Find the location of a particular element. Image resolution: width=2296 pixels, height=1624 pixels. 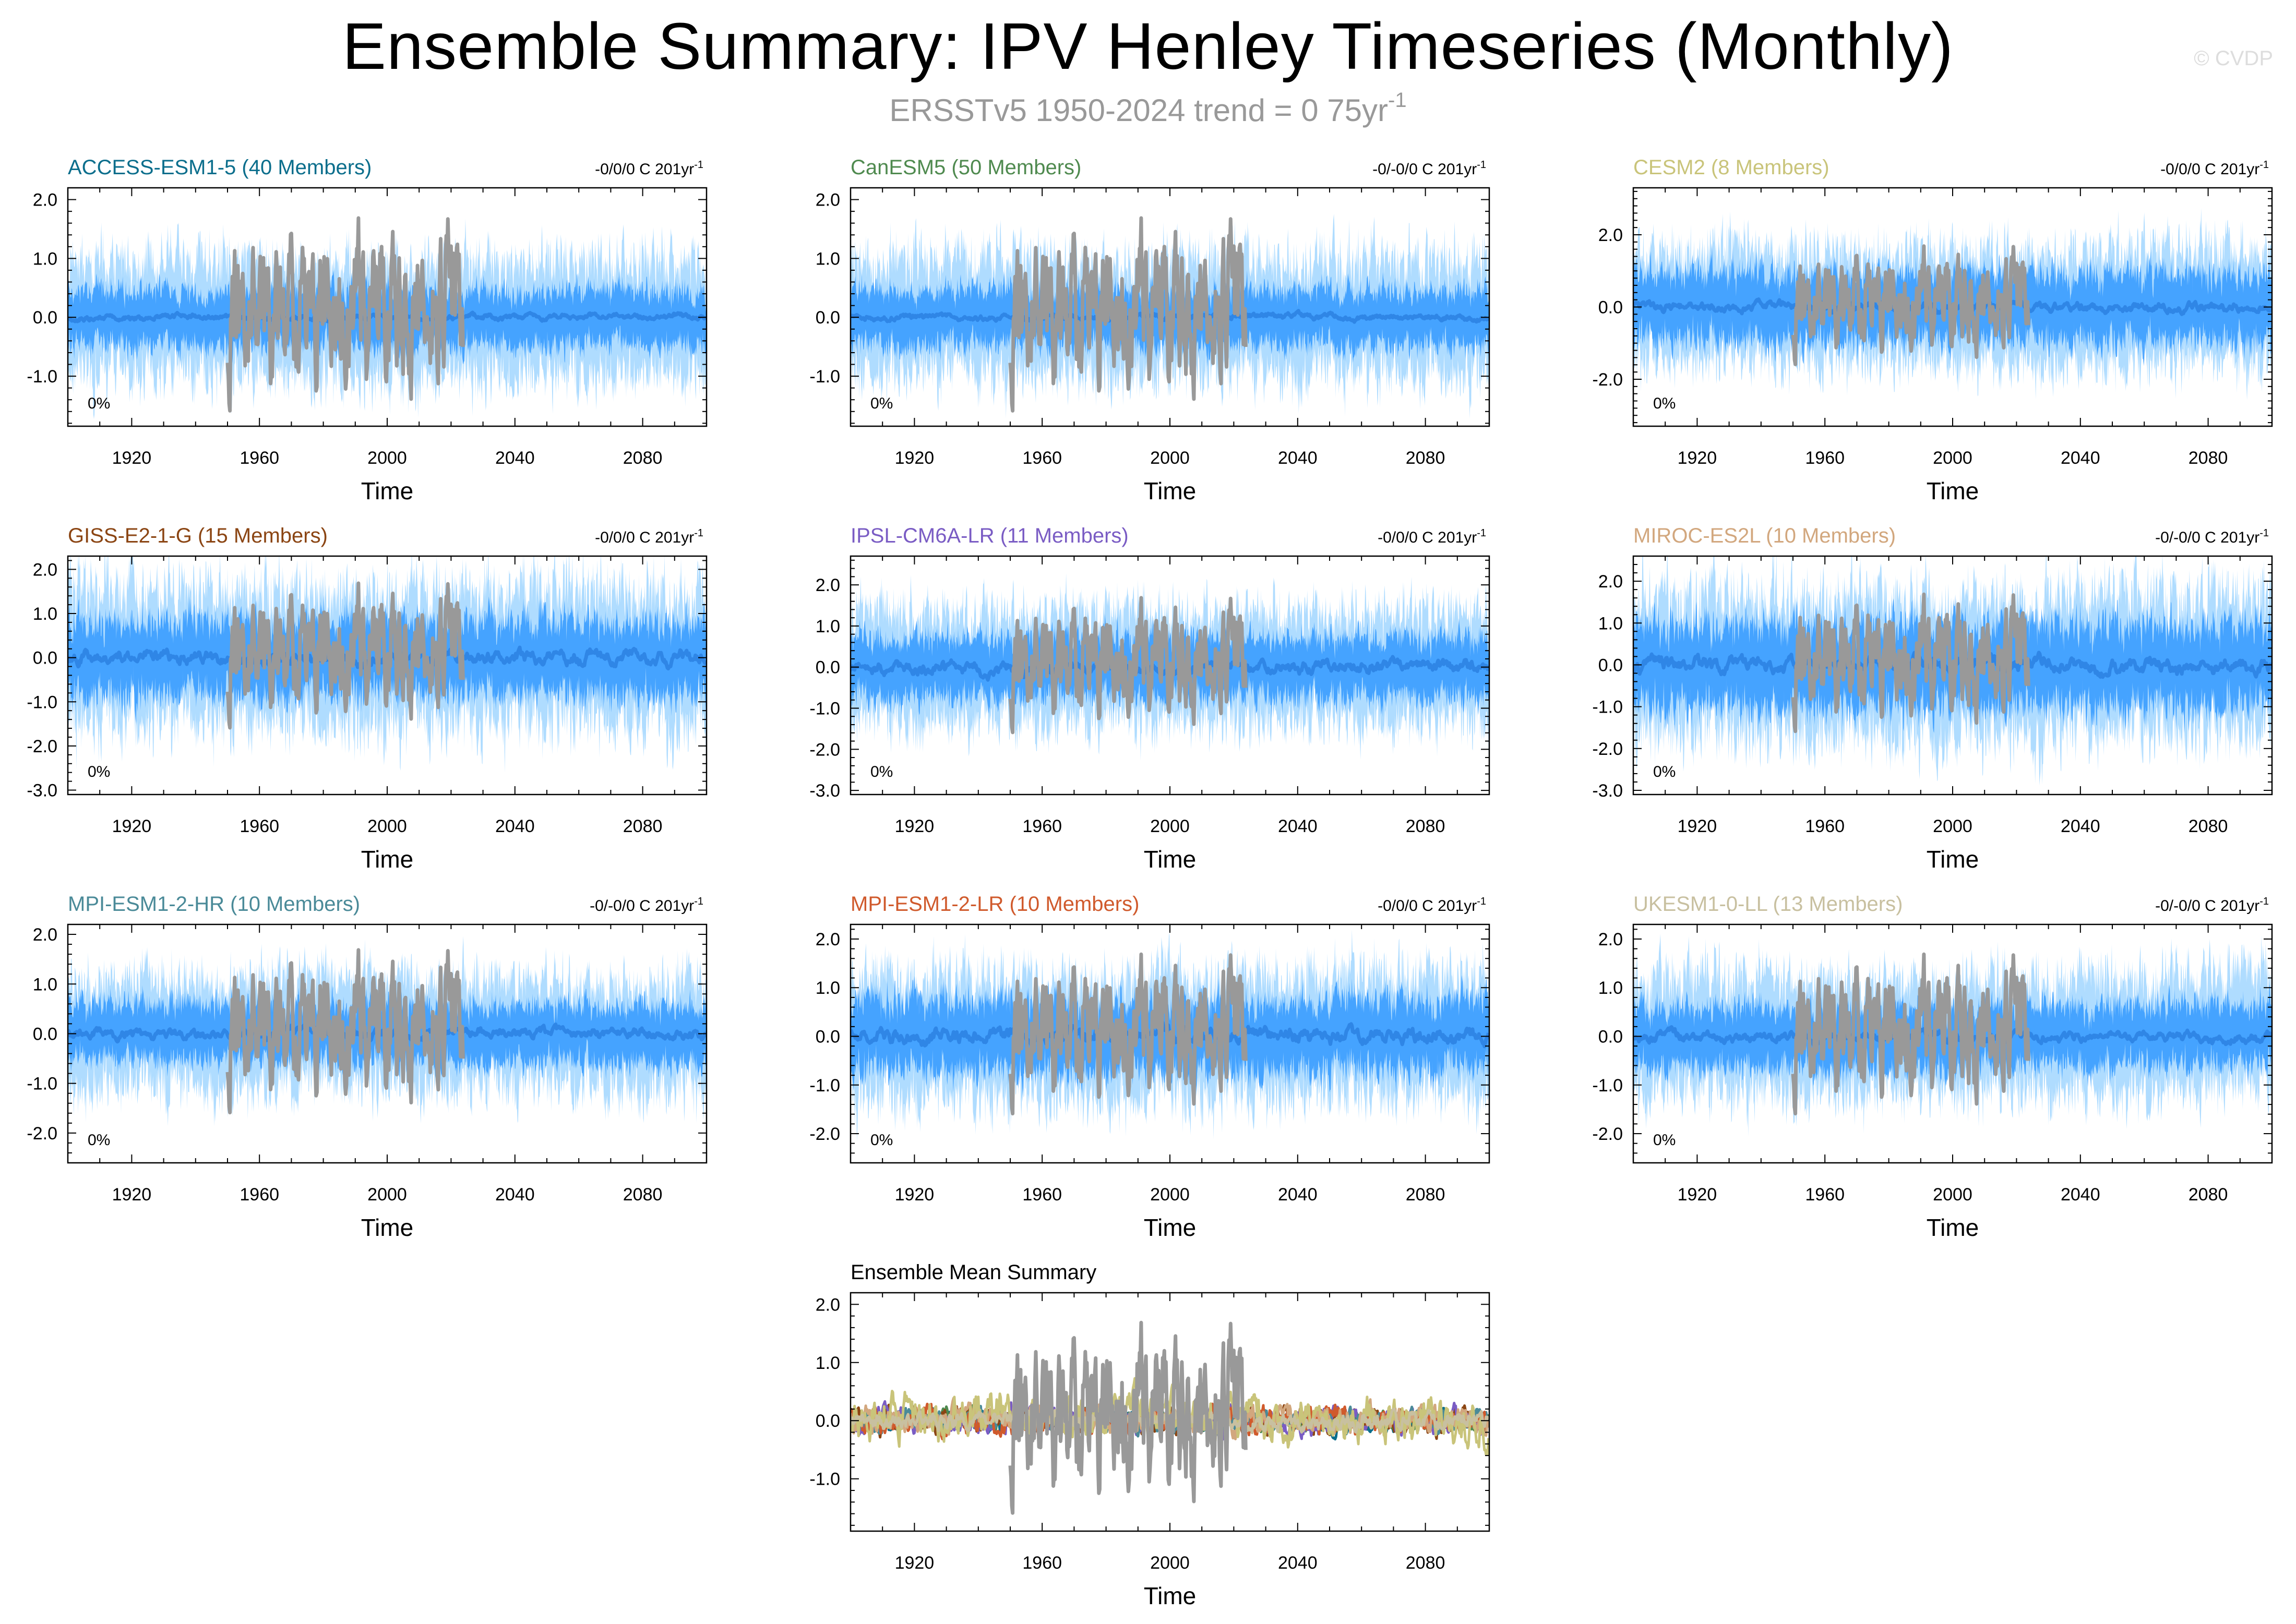

model-mean-line is located at coordinates (1170, 1416).